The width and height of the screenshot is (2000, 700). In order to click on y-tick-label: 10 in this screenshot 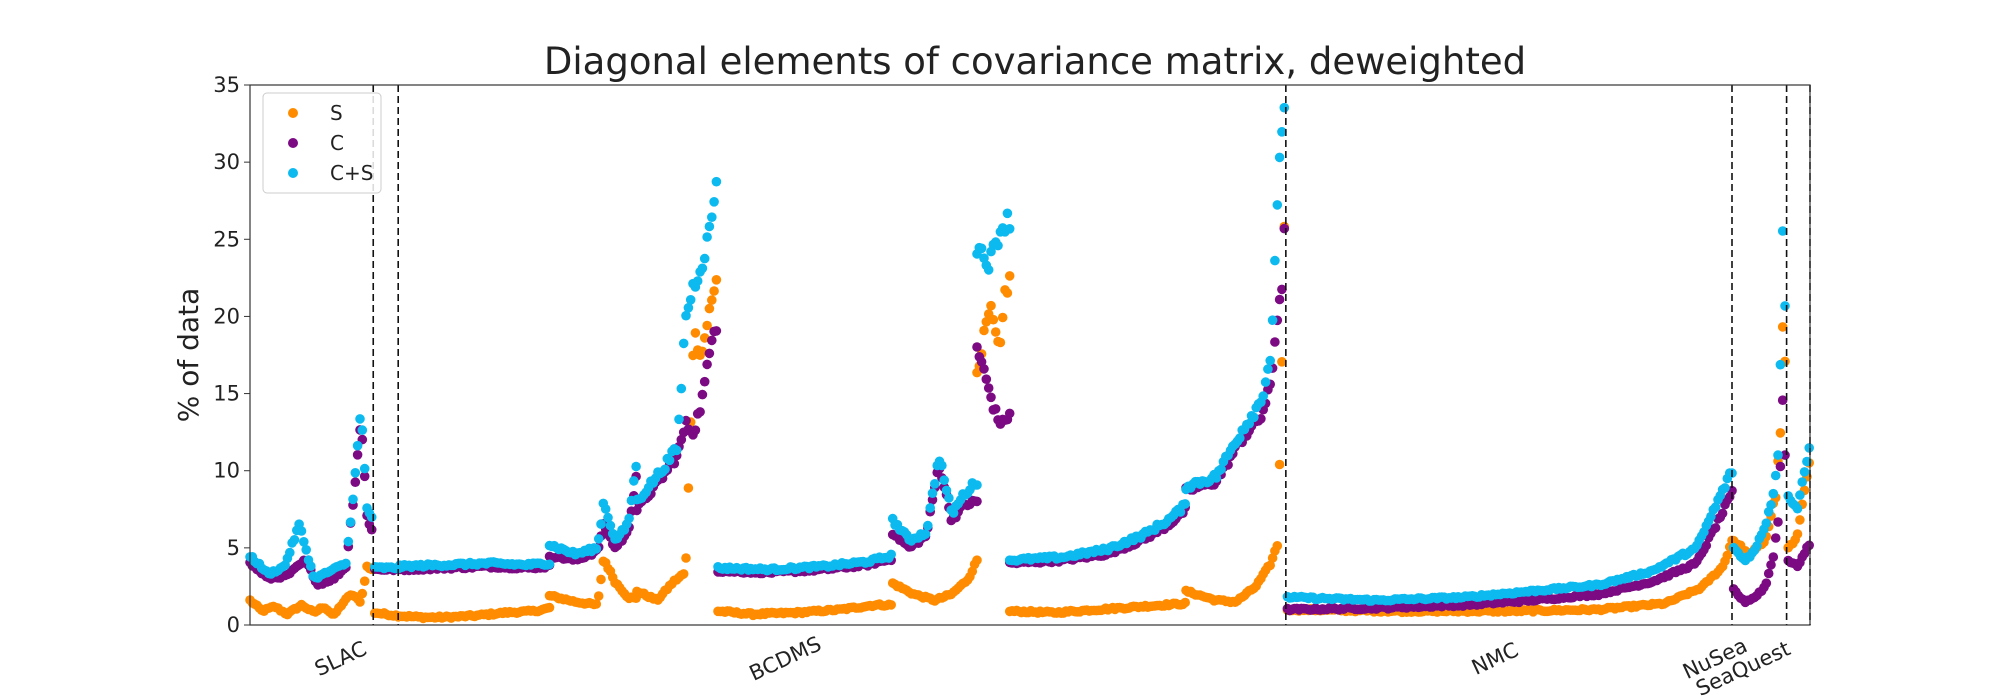, I will do `click(226, 471)`.